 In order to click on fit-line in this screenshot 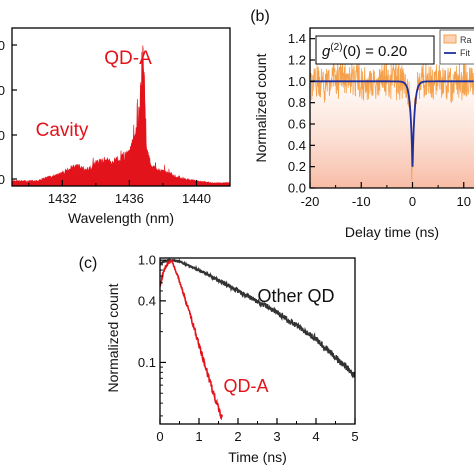, I will do `click(392, 123)`.